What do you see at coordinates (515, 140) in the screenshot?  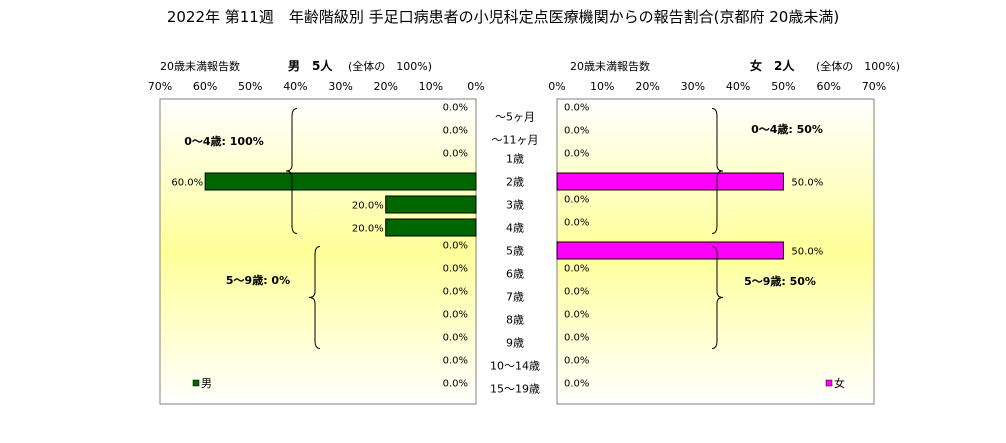 I see `category-label: ～11ヶ月` at bounding box center [515, 140].